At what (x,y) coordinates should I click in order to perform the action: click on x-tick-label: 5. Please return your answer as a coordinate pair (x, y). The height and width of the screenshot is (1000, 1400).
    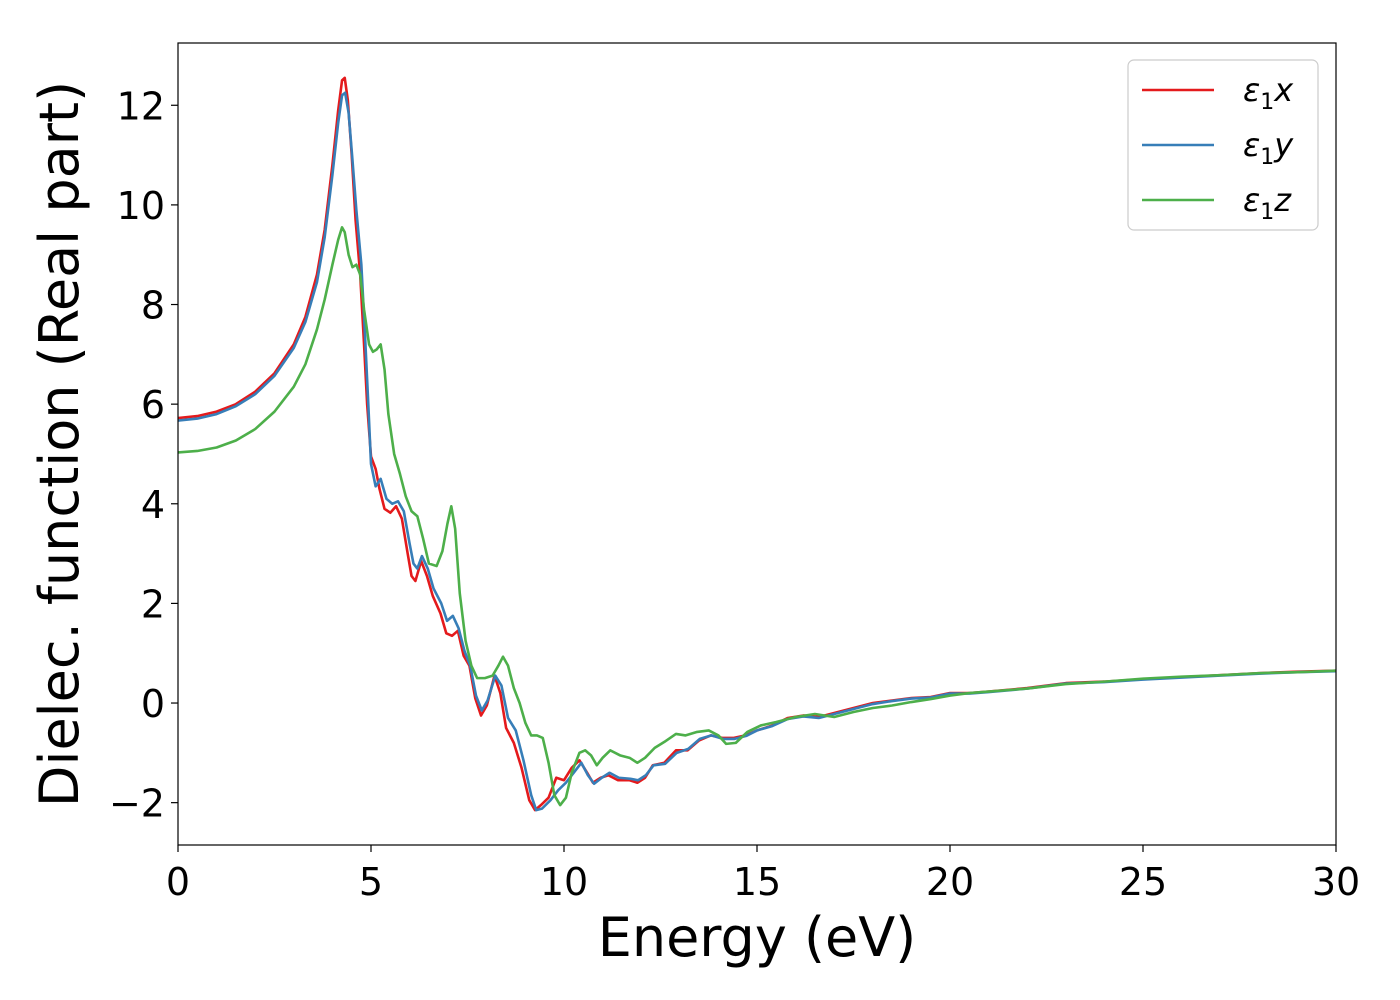
    Looking at the image, I should click on (371, 882).